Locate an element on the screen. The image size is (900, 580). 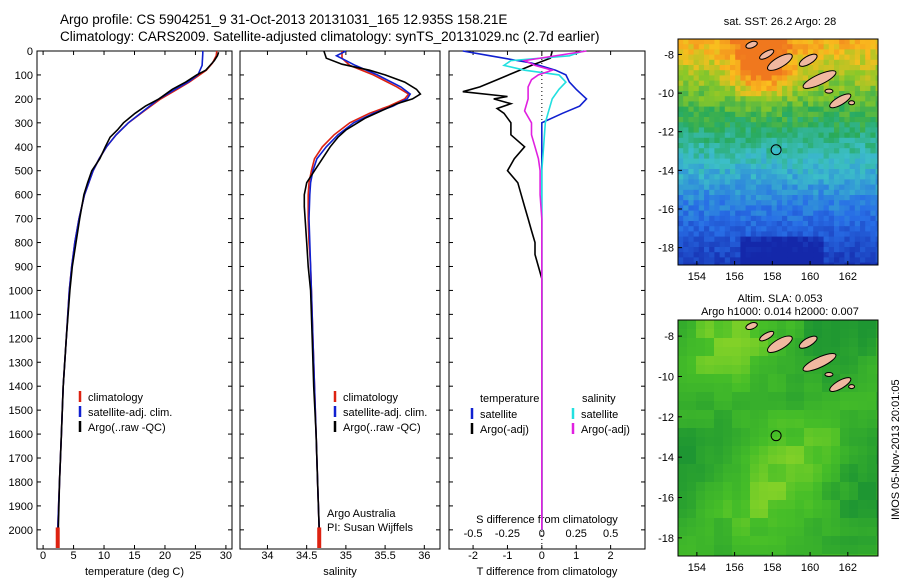
map-xtick-label: 162 is located at coordinates (848, 568).